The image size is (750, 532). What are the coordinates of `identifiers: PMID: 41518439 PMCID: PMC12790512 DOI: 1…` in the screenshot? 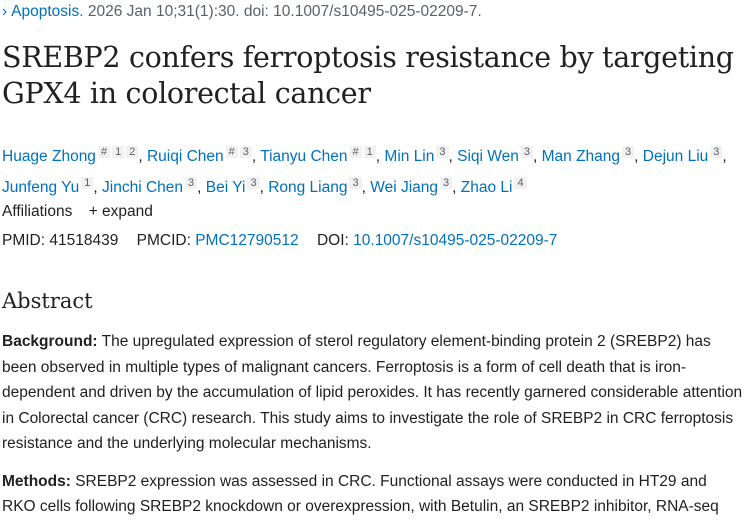 It's located at (286, 241).